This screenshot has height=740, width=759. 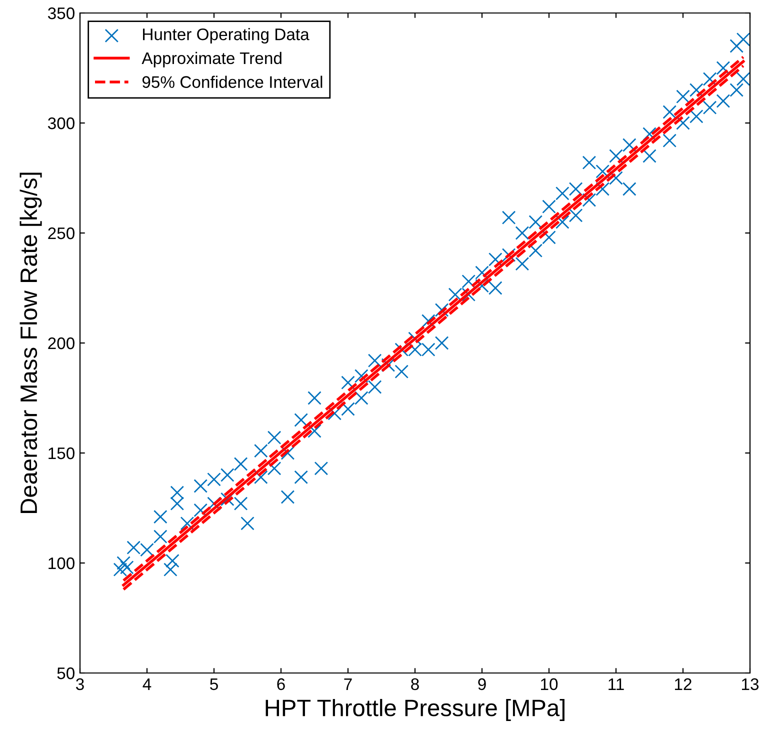 I want to click on y-tick-label: 100, so click(x=61, y=563).